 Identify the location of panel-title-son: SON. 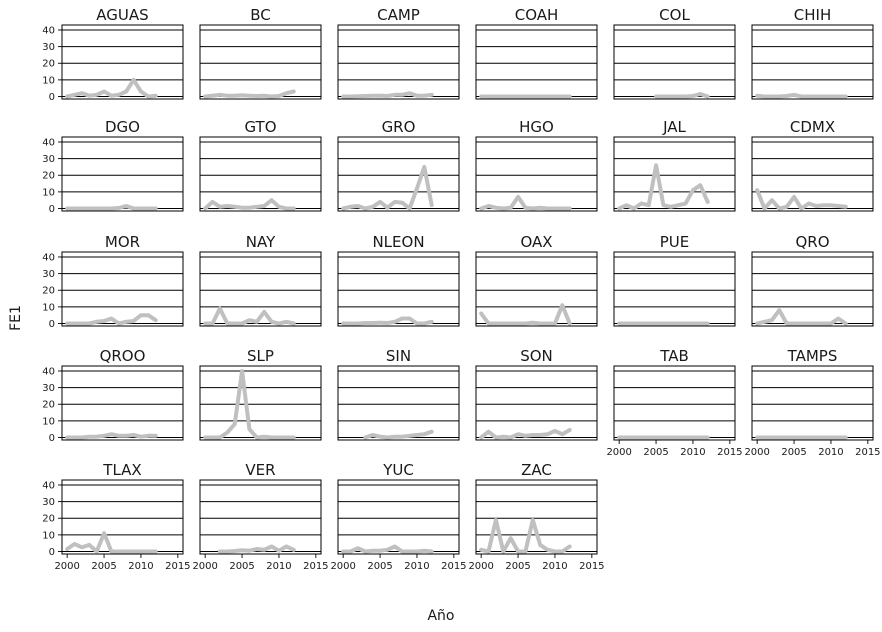
(536, 356).